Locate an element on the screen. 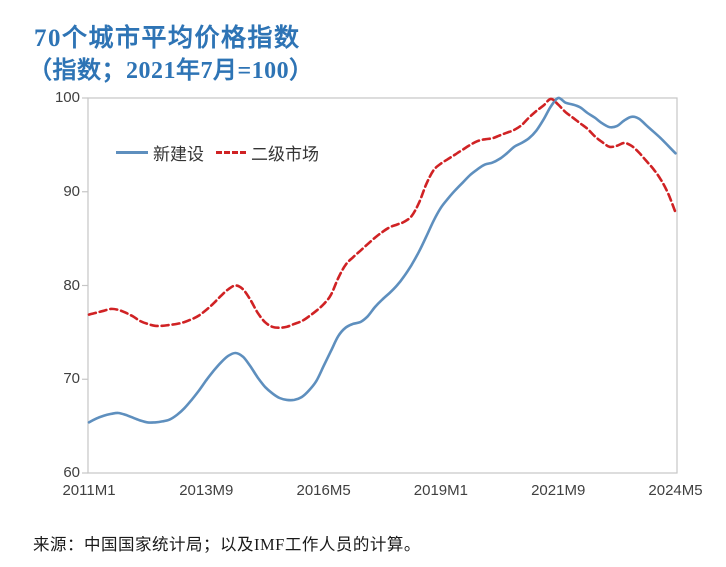  legend-line-solid-icon is located at coordinates (132, 152).